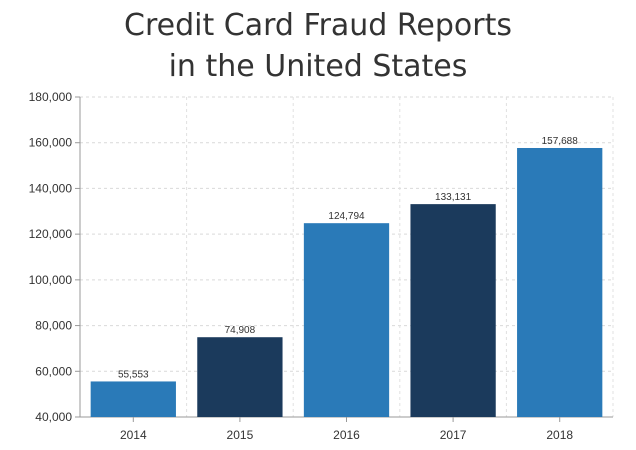 The height and width of the screenshot is (450, 636). I want to click on x-tick-label: 2017, so click(453, 435).